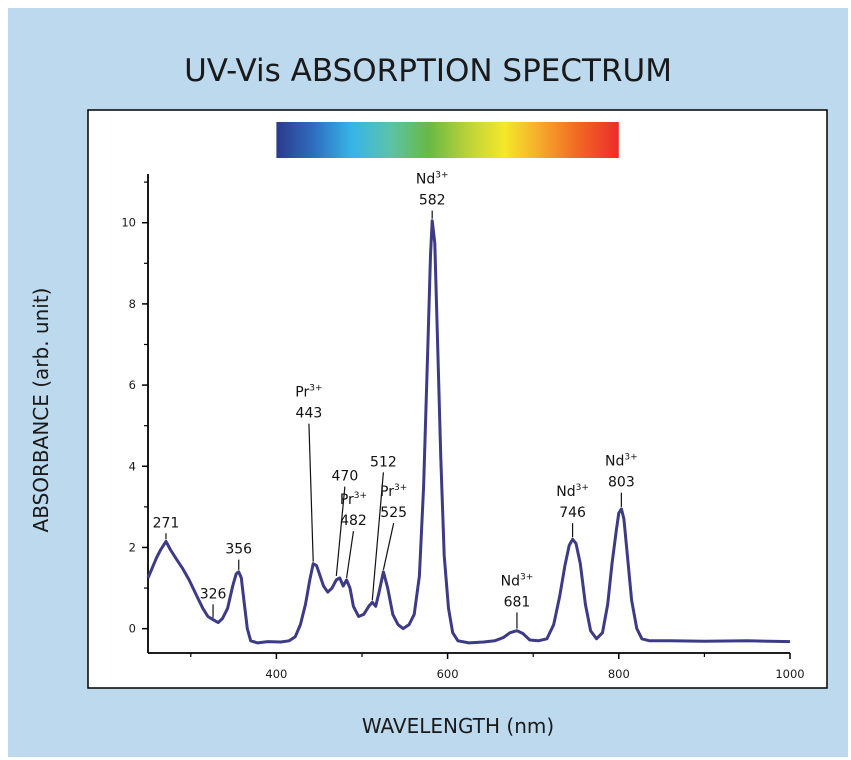 Image resolution: width=851 pixels, height=760 pixels. What do you see at coordinates (132, 547) in the screenshot?
I see `y-tick-label: 2` at bounding box center [132, 547].